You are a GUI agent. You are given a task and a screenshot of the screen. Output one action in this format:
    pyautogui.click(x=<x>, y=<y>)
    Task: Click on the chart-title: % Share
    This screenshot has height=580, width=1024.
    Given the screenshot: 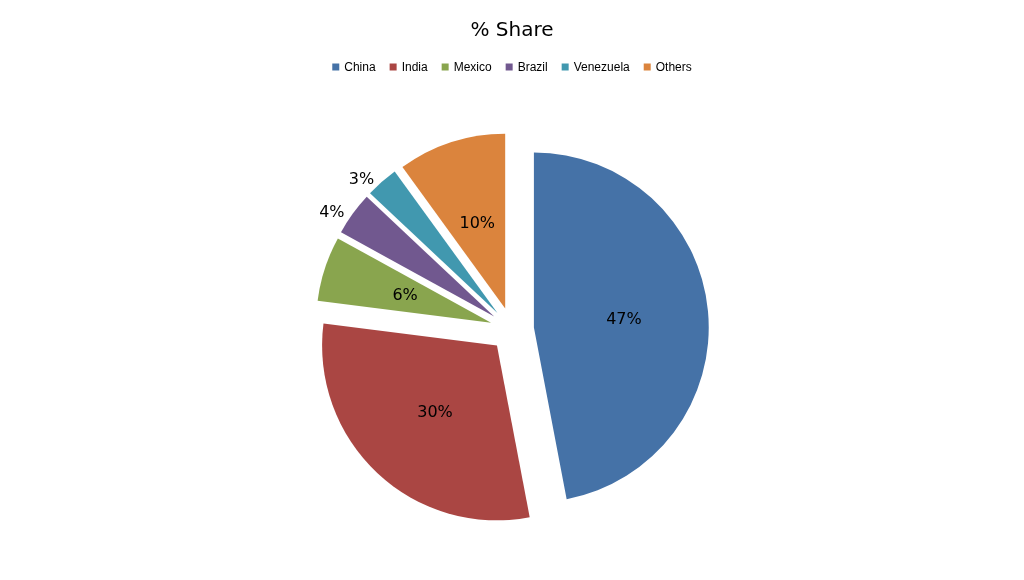 What is the action you would take?
    pyautogui.click(x=512, y=29)
    